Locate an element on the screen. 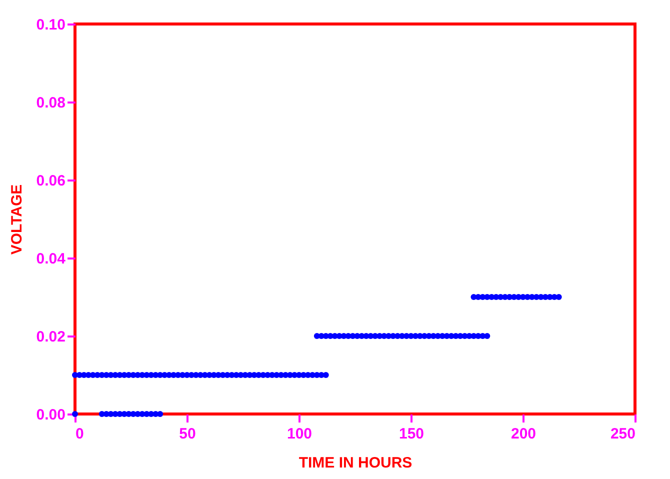  y-tick-label: 0.04 is located at coordinates (51, 259).